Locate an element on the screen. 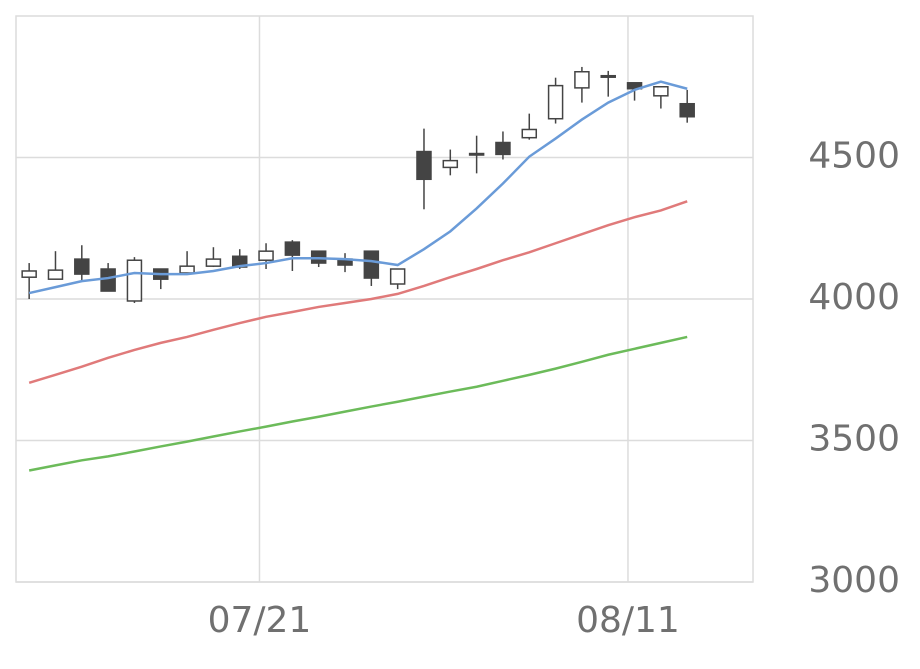  x-tick-label: 08/11 is located at coordinates (628, 620).